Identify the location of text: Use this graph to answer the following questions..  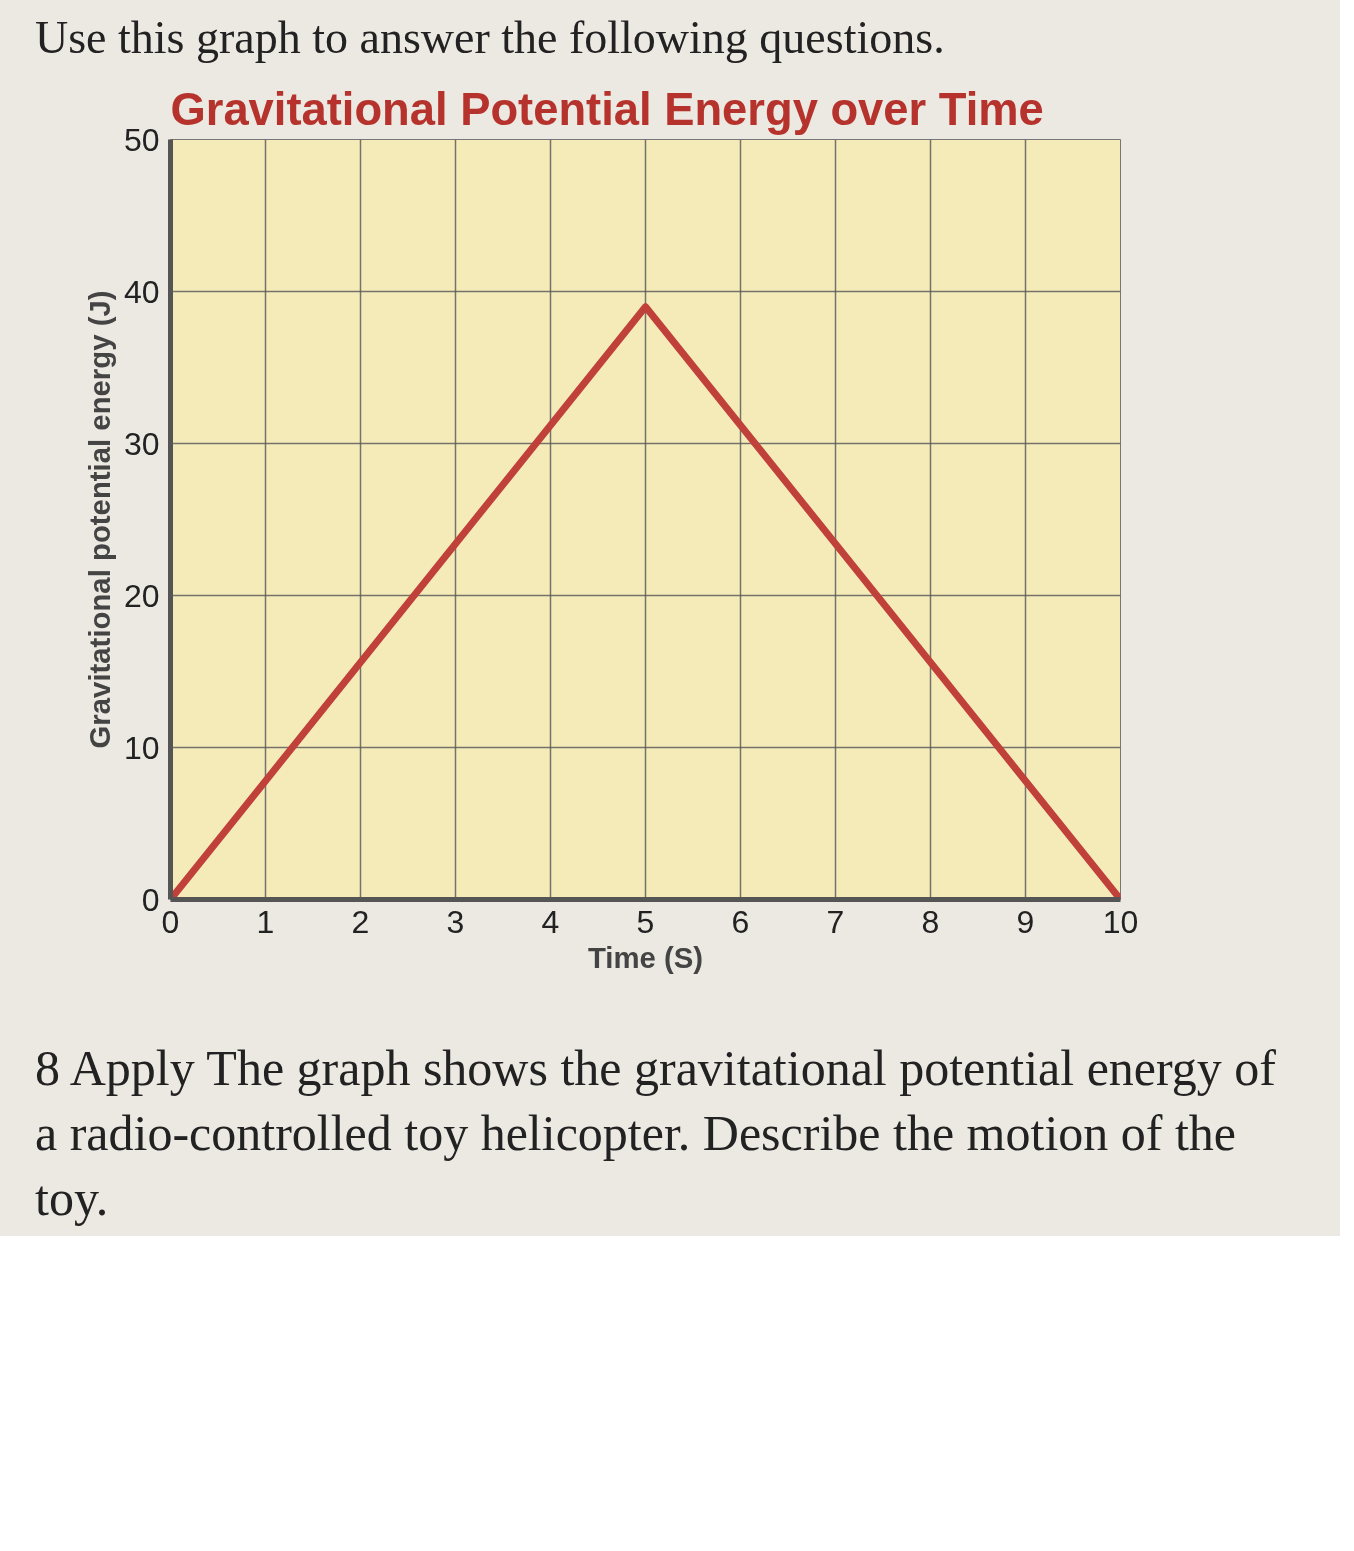
(490, 38).